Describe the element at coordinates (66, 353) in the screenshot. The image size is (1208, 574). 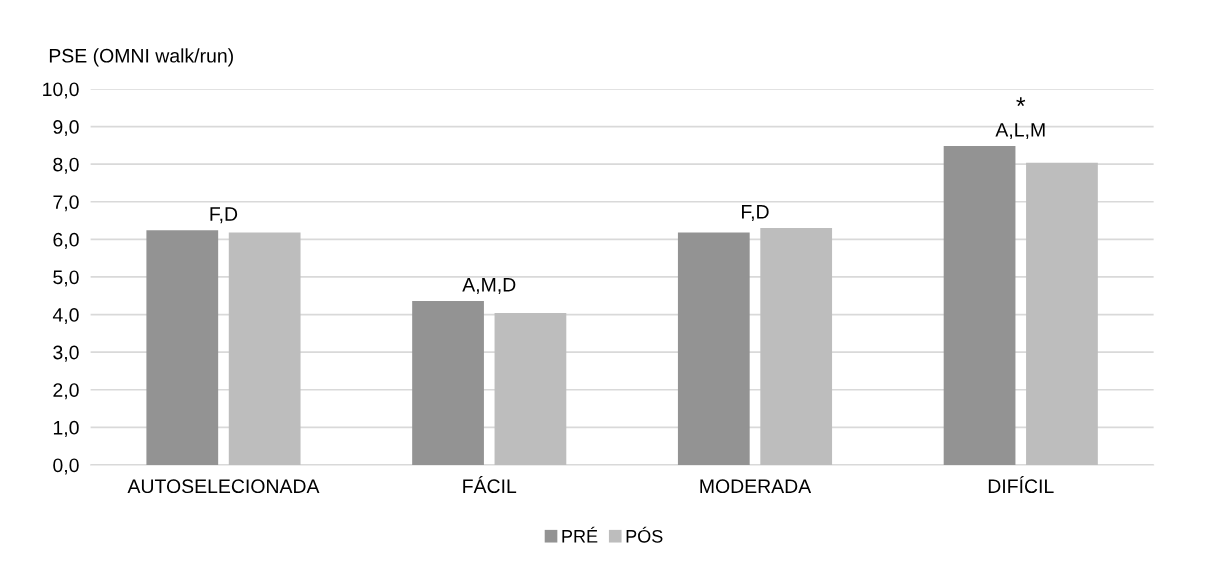
I see `y-tick-label: 3,0` at that location.